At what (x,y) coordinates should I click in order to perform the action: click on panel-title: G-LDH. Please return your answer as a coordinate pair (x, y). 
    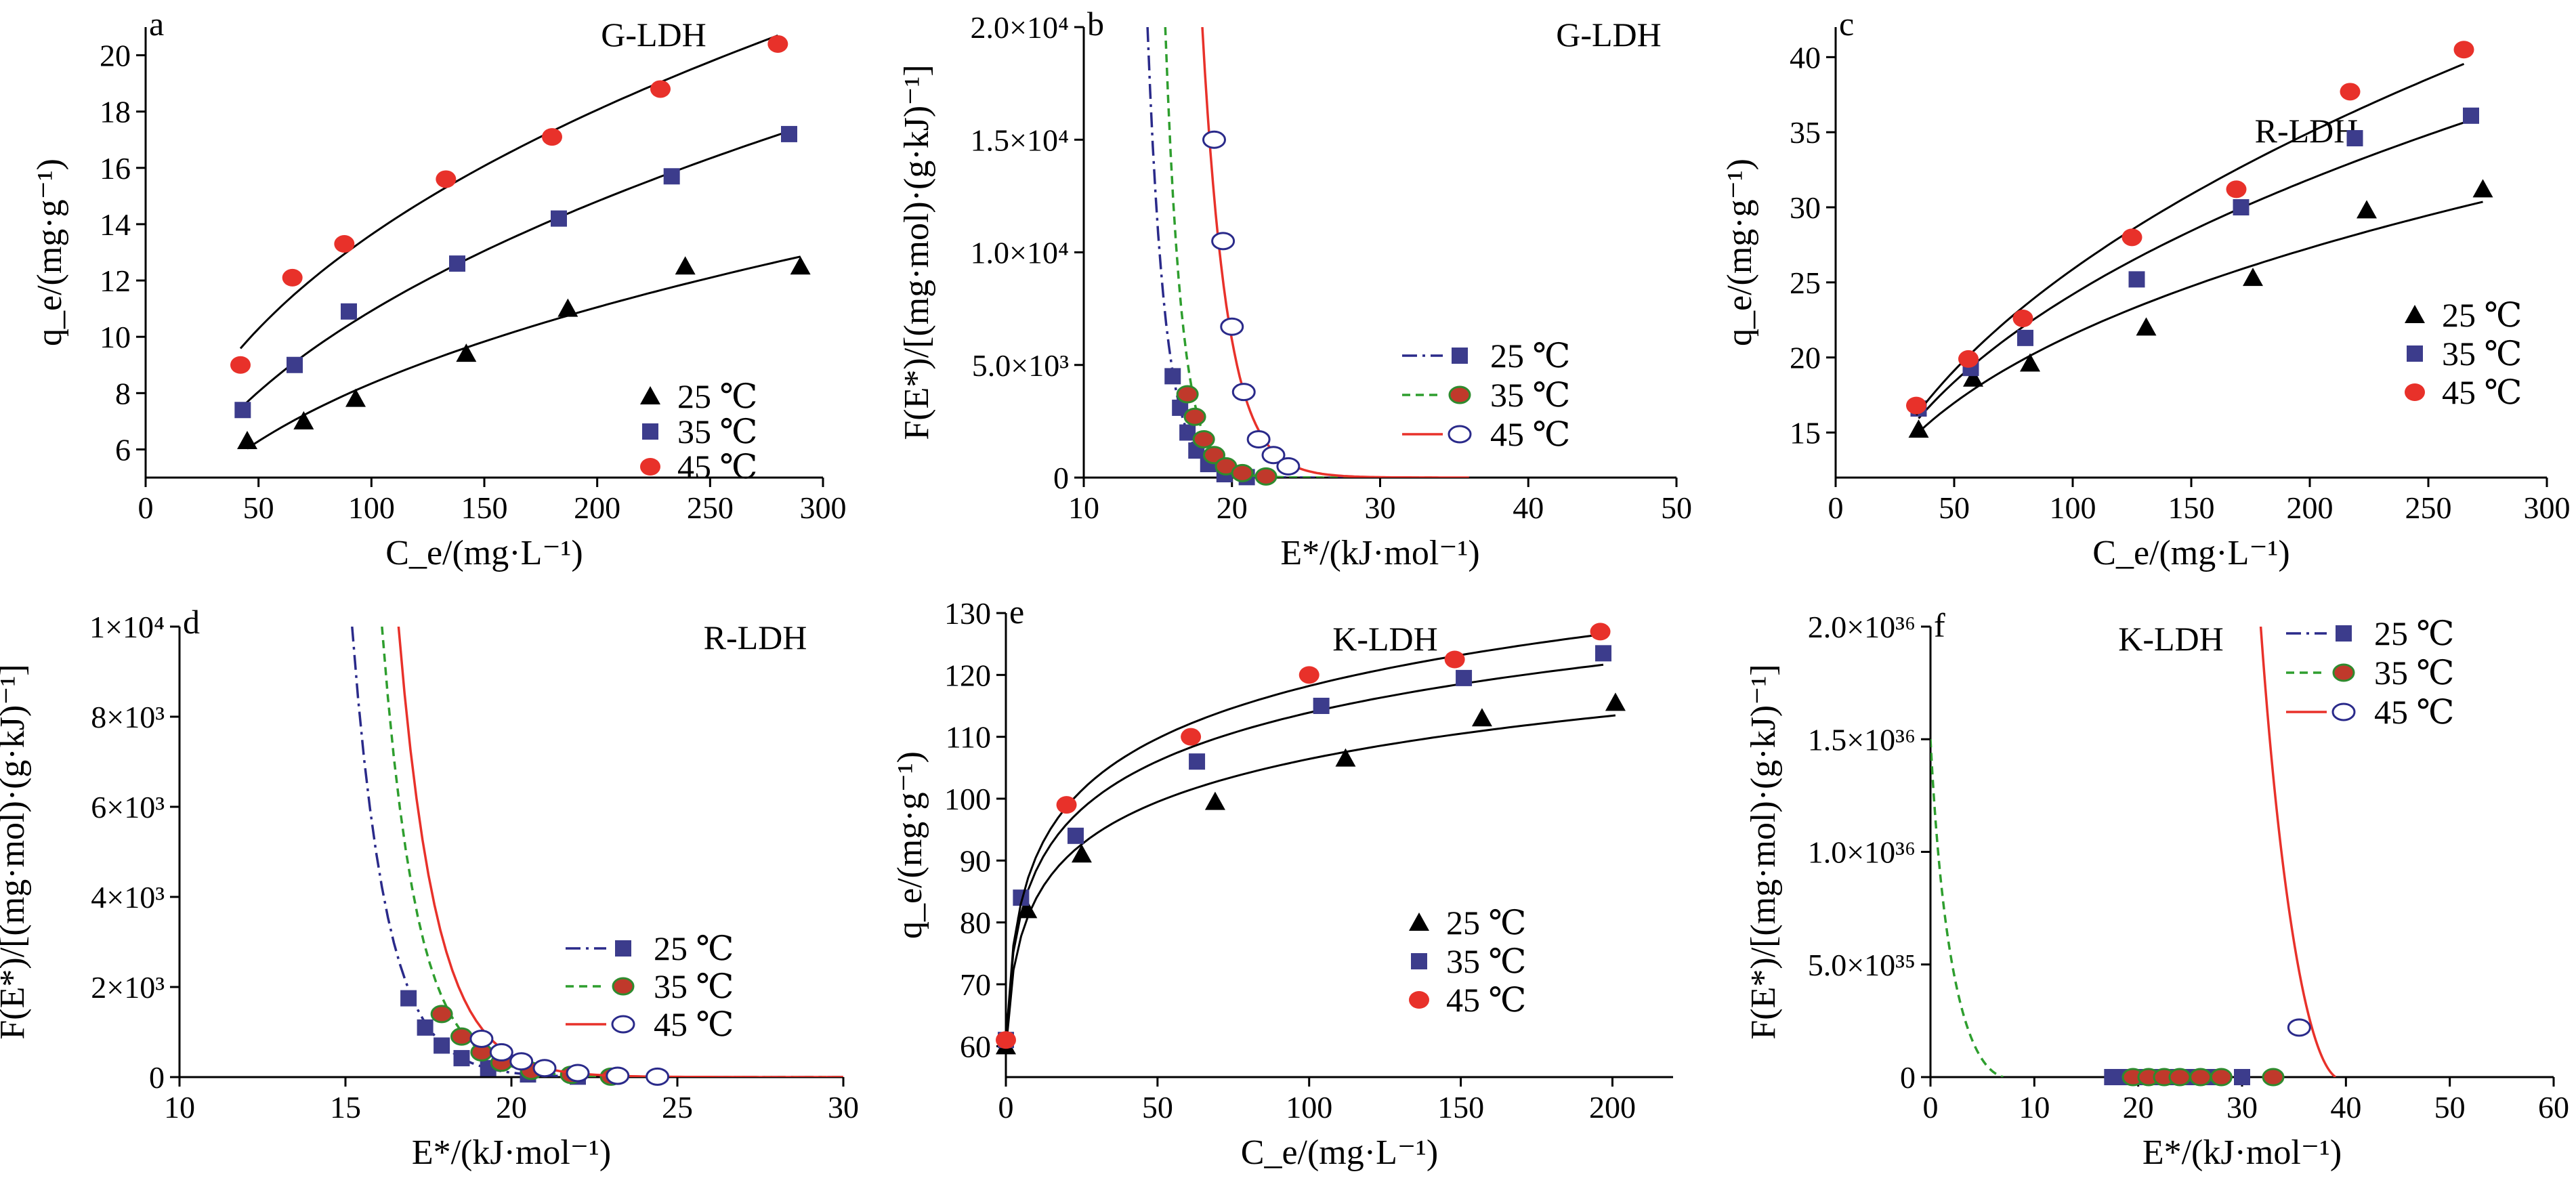
    Looking at the image, I should click on (653, 35).